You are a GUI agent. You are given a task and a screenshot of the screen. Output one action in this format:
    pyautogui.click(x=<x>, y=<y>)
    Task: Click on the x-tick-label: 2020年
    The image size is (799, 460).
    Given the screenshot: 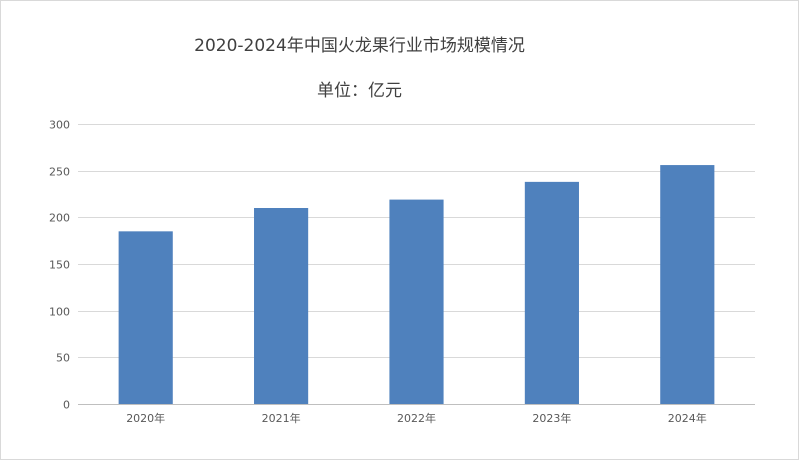 What is the action you would take?
    pyautogui.click(x=145, y=418)
    